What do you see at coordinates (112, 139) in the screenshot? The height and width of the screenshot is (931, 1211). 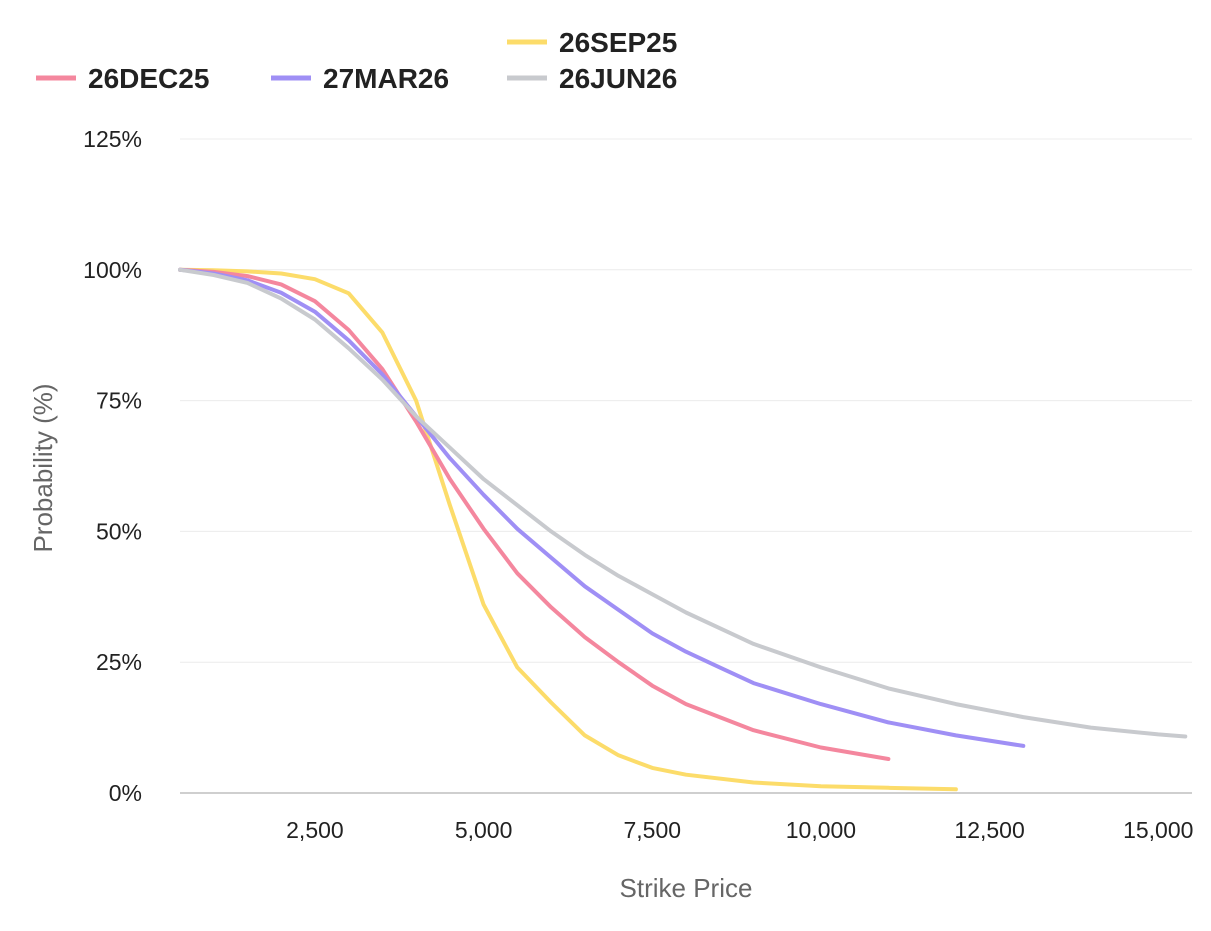 I see `y-tick-label: 125%` at bounding box center [112, 139].